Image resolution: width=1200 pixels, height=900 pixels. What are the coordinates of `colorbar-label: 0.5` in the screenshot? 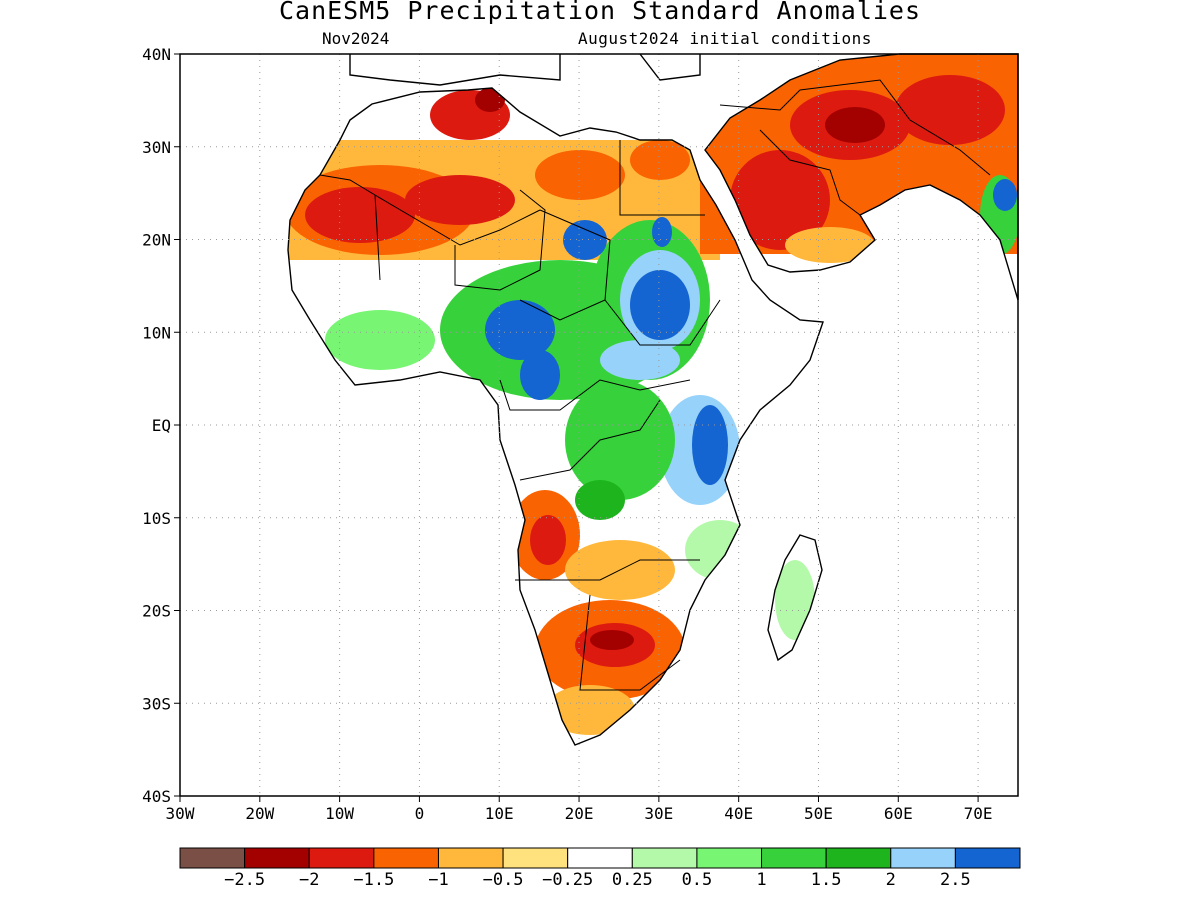 It's located at (697, 880).